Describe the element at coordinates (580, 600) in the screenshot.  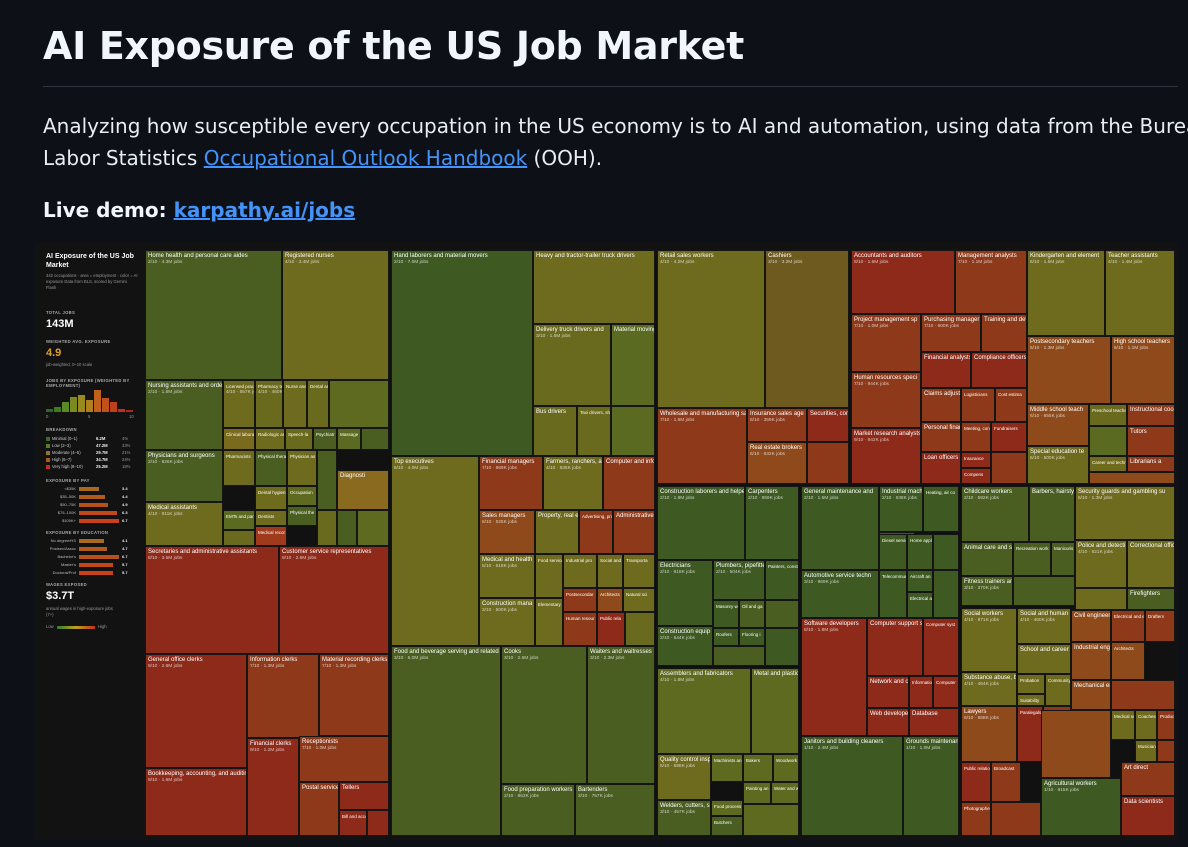
I see `treemap-cell: Postsecondar` at that location.